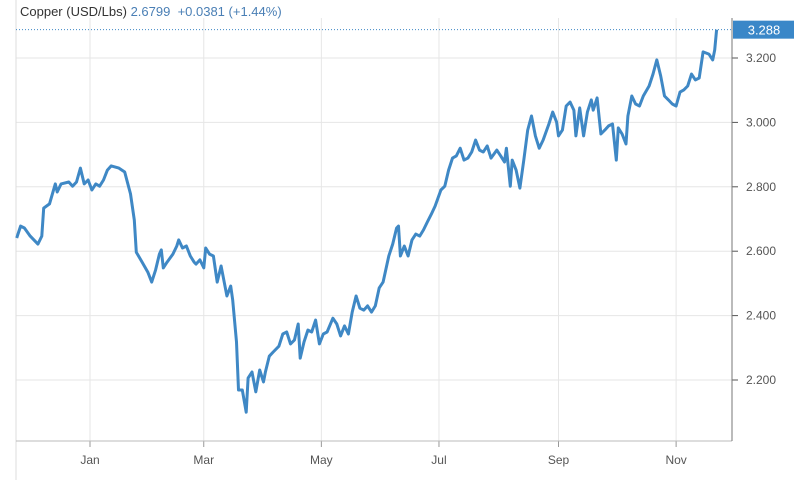  Describe the element at coordinates (438, 460) in the screenshot. I see `x-tick-label: Jul` at that location.